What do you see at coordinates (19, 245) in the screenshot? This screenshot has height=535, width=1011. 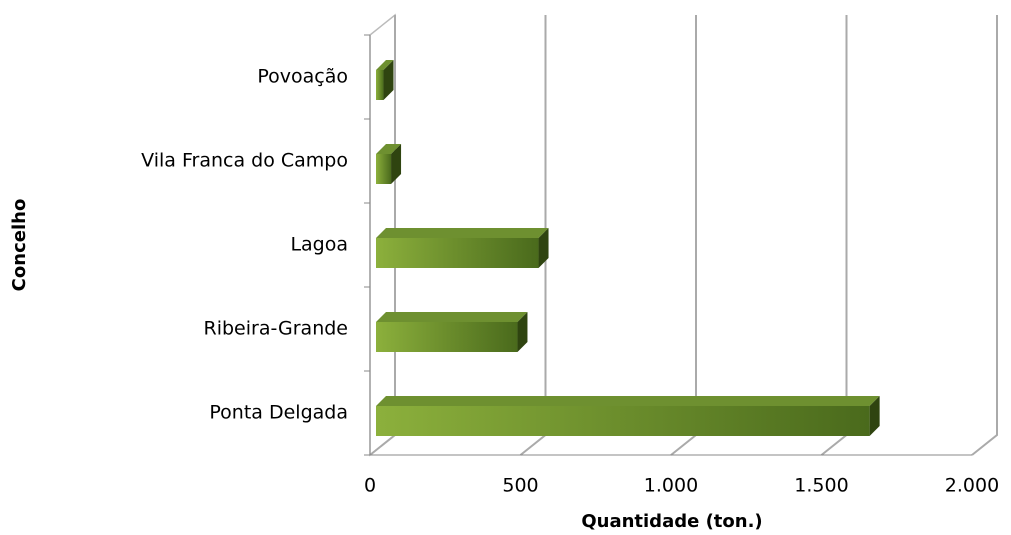 I see `y-axis-title: Concelho` at bounding box center [19, 245].